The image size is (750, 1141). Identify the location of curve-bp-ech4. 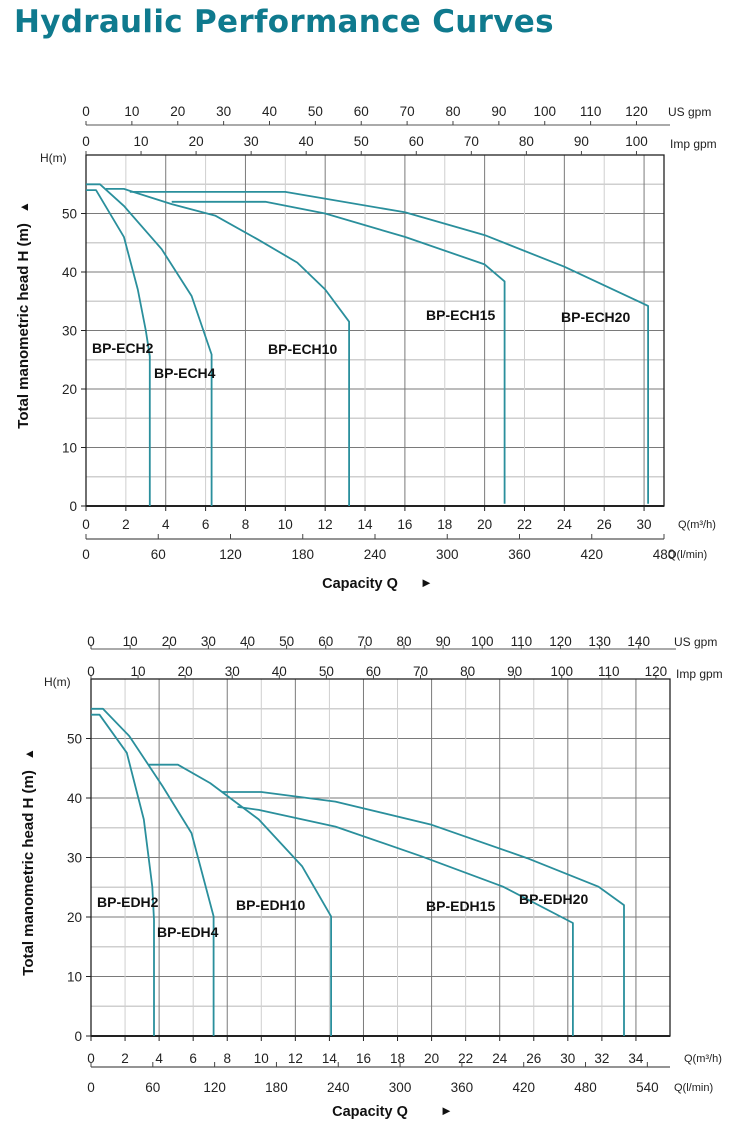
(149, 344).